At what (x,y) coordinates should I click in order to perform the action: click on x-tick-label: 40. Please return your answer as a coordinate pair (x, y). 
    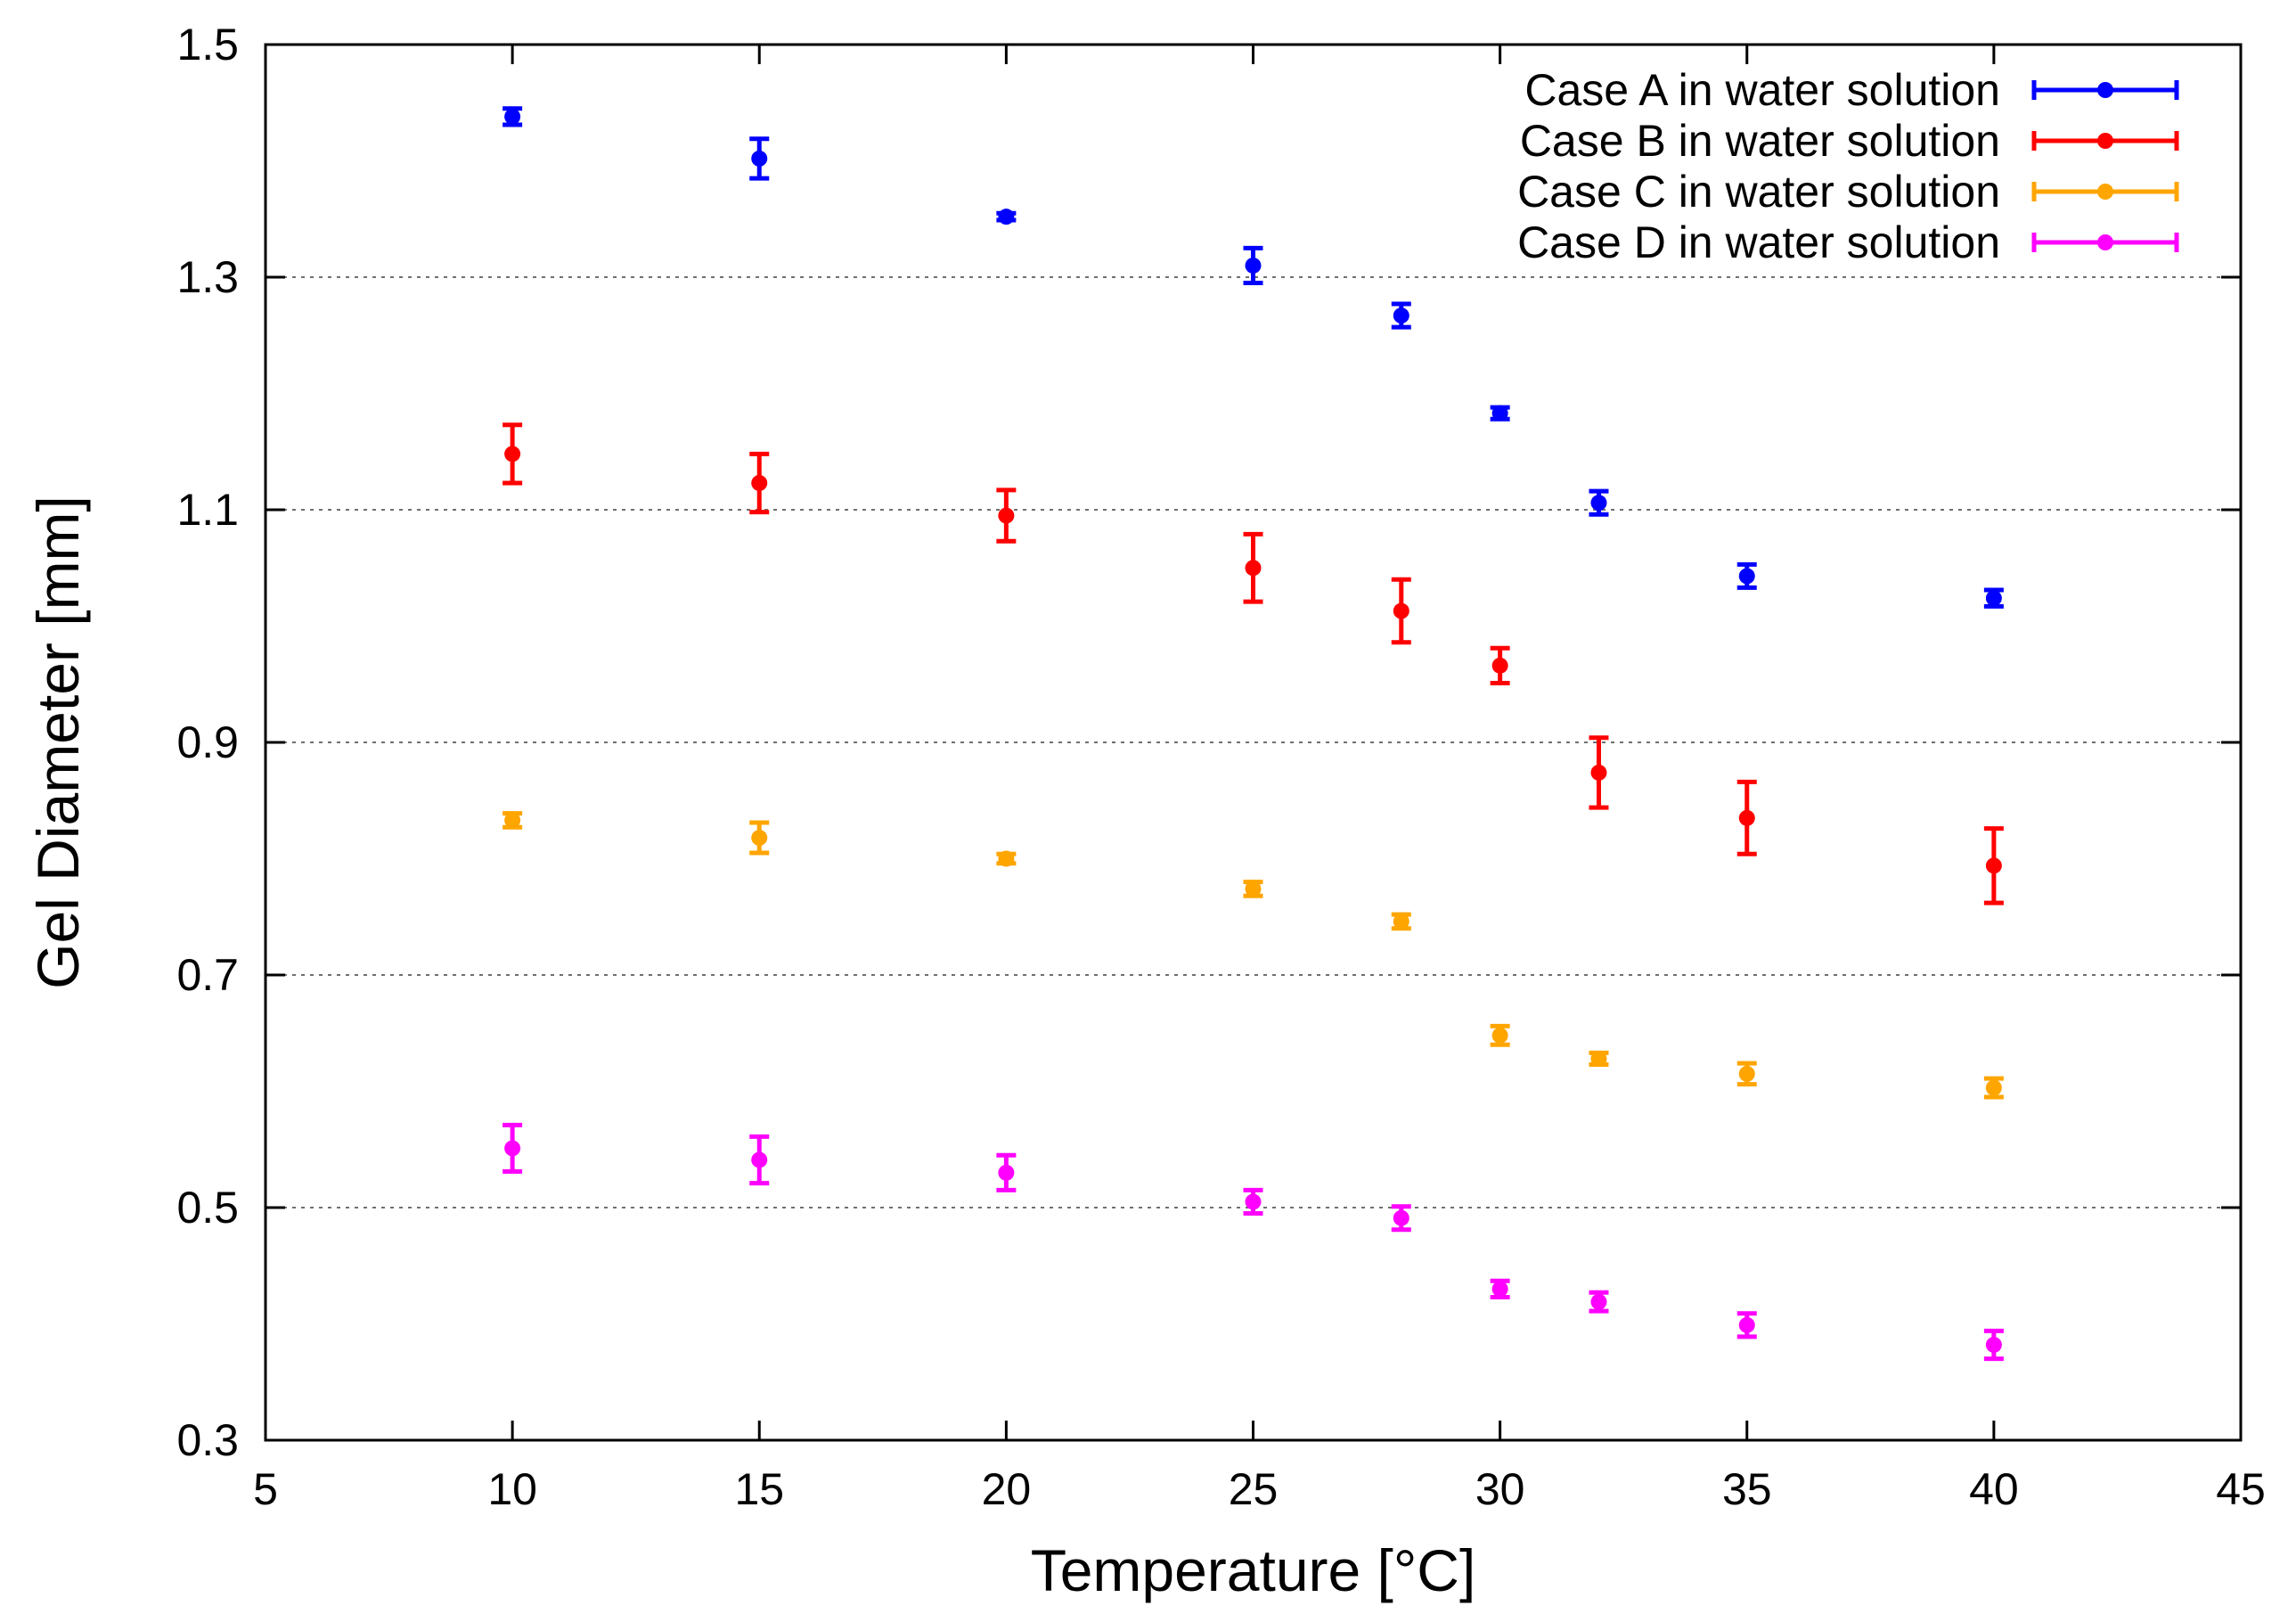
    Looking at the image, I should click on (1994, 1489).